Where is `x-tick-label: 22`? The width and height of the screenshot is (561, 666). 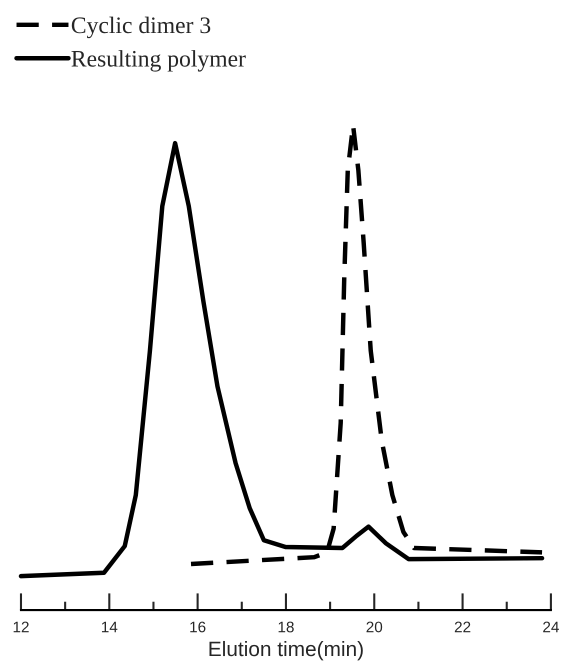 x-tick-label: 22 is located at coordinates (462, 627).